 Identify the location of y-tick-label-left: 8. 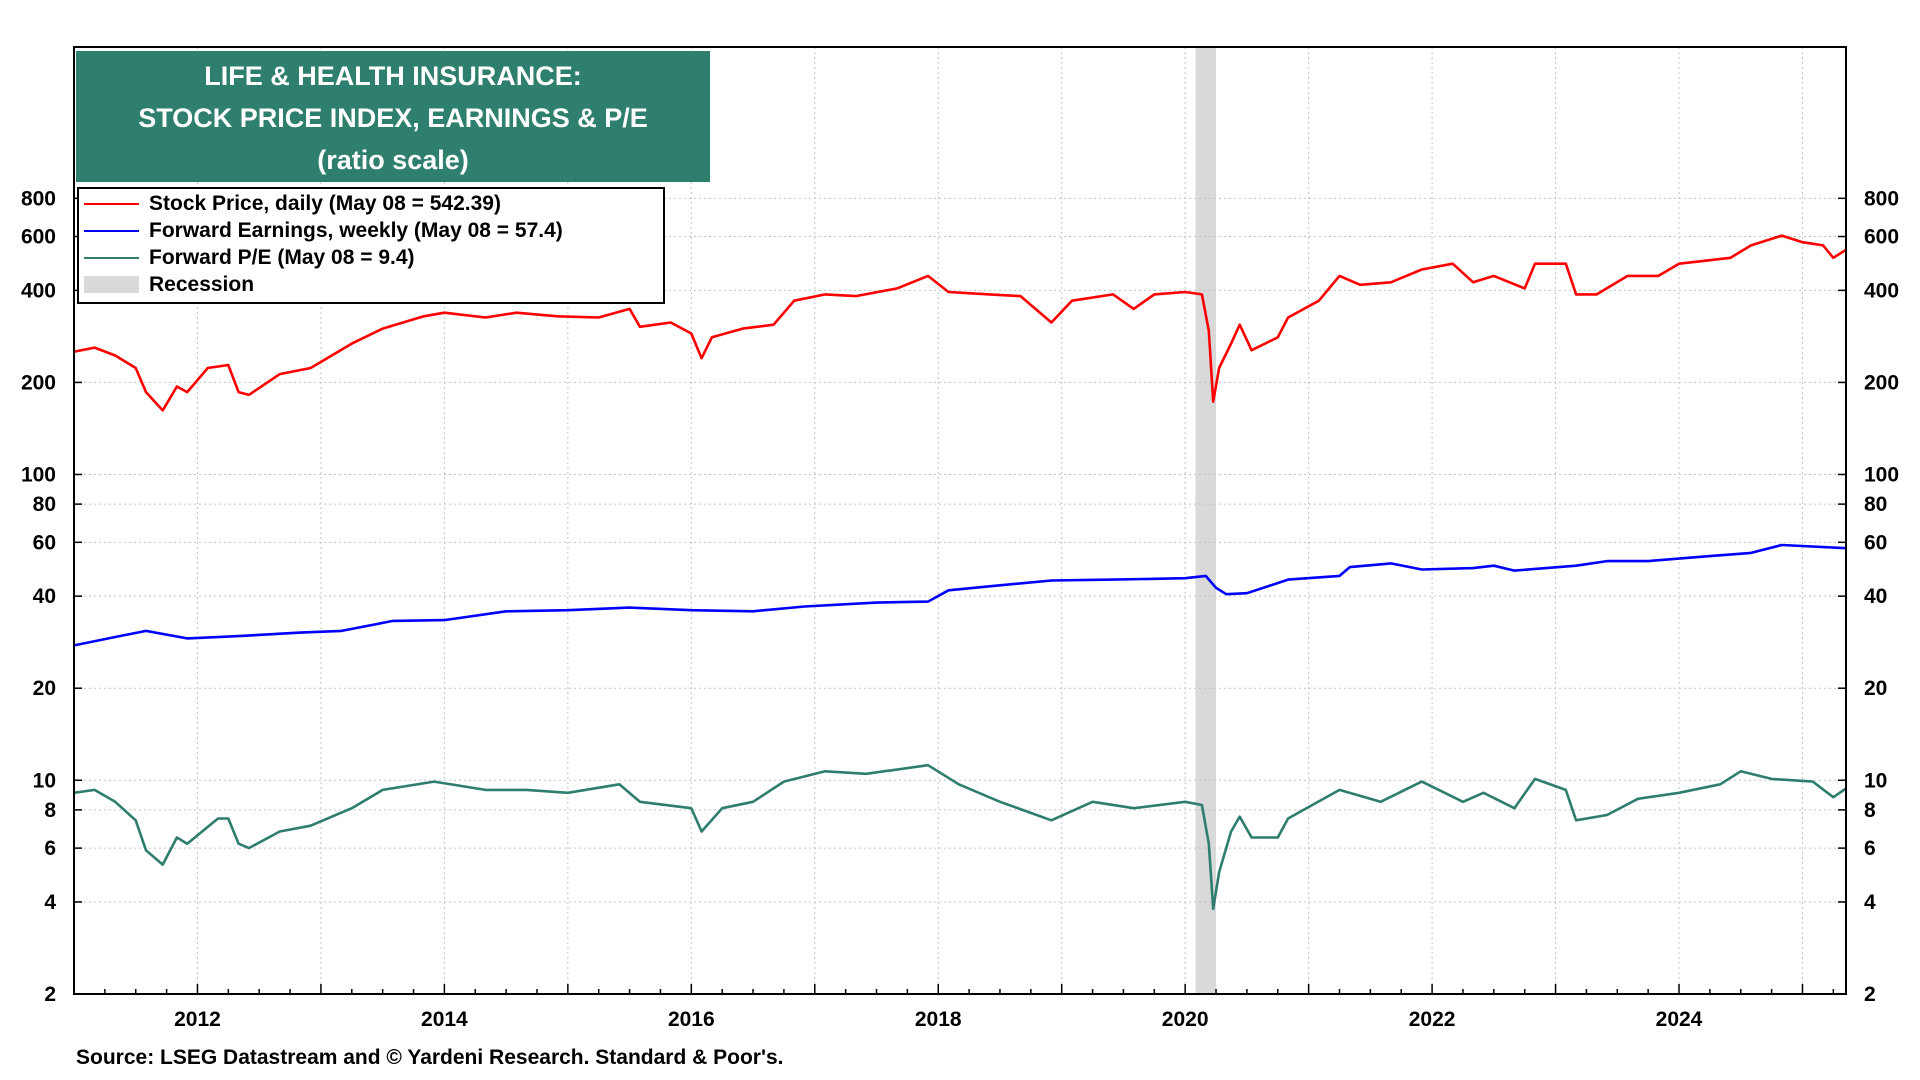
(50, 810).